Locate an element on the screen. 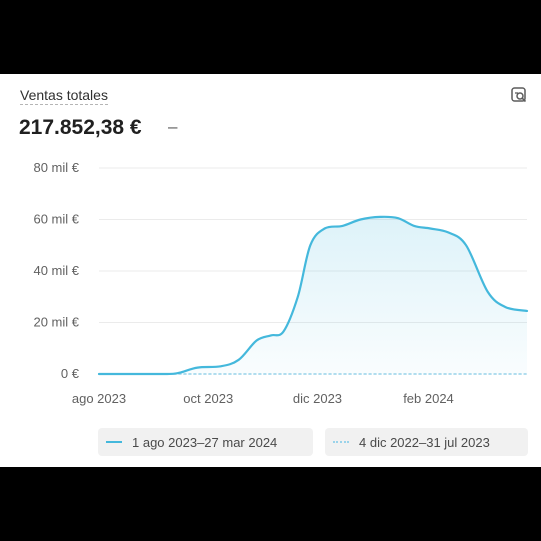  card-title: Ventas totales is located at coordinates (64, 96).